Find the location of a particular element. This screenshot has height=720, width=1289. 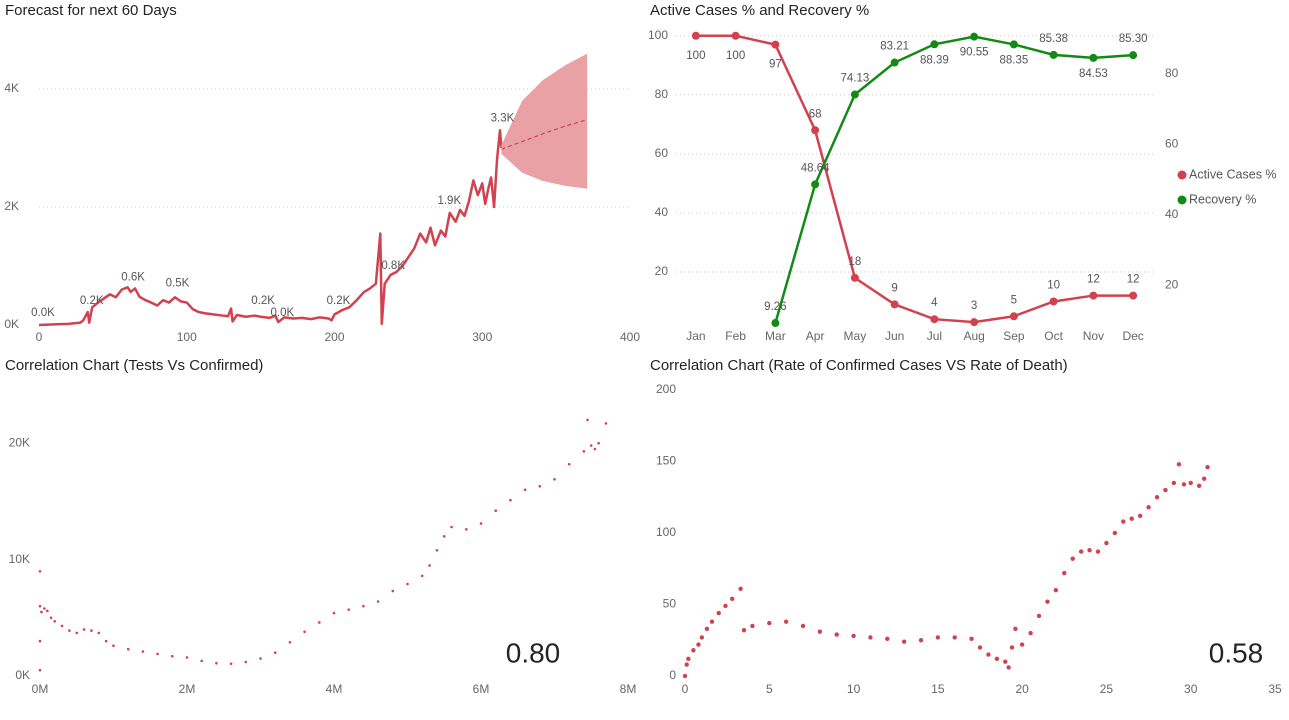

data-label: 88.39 is located at coordinates (934, 60).